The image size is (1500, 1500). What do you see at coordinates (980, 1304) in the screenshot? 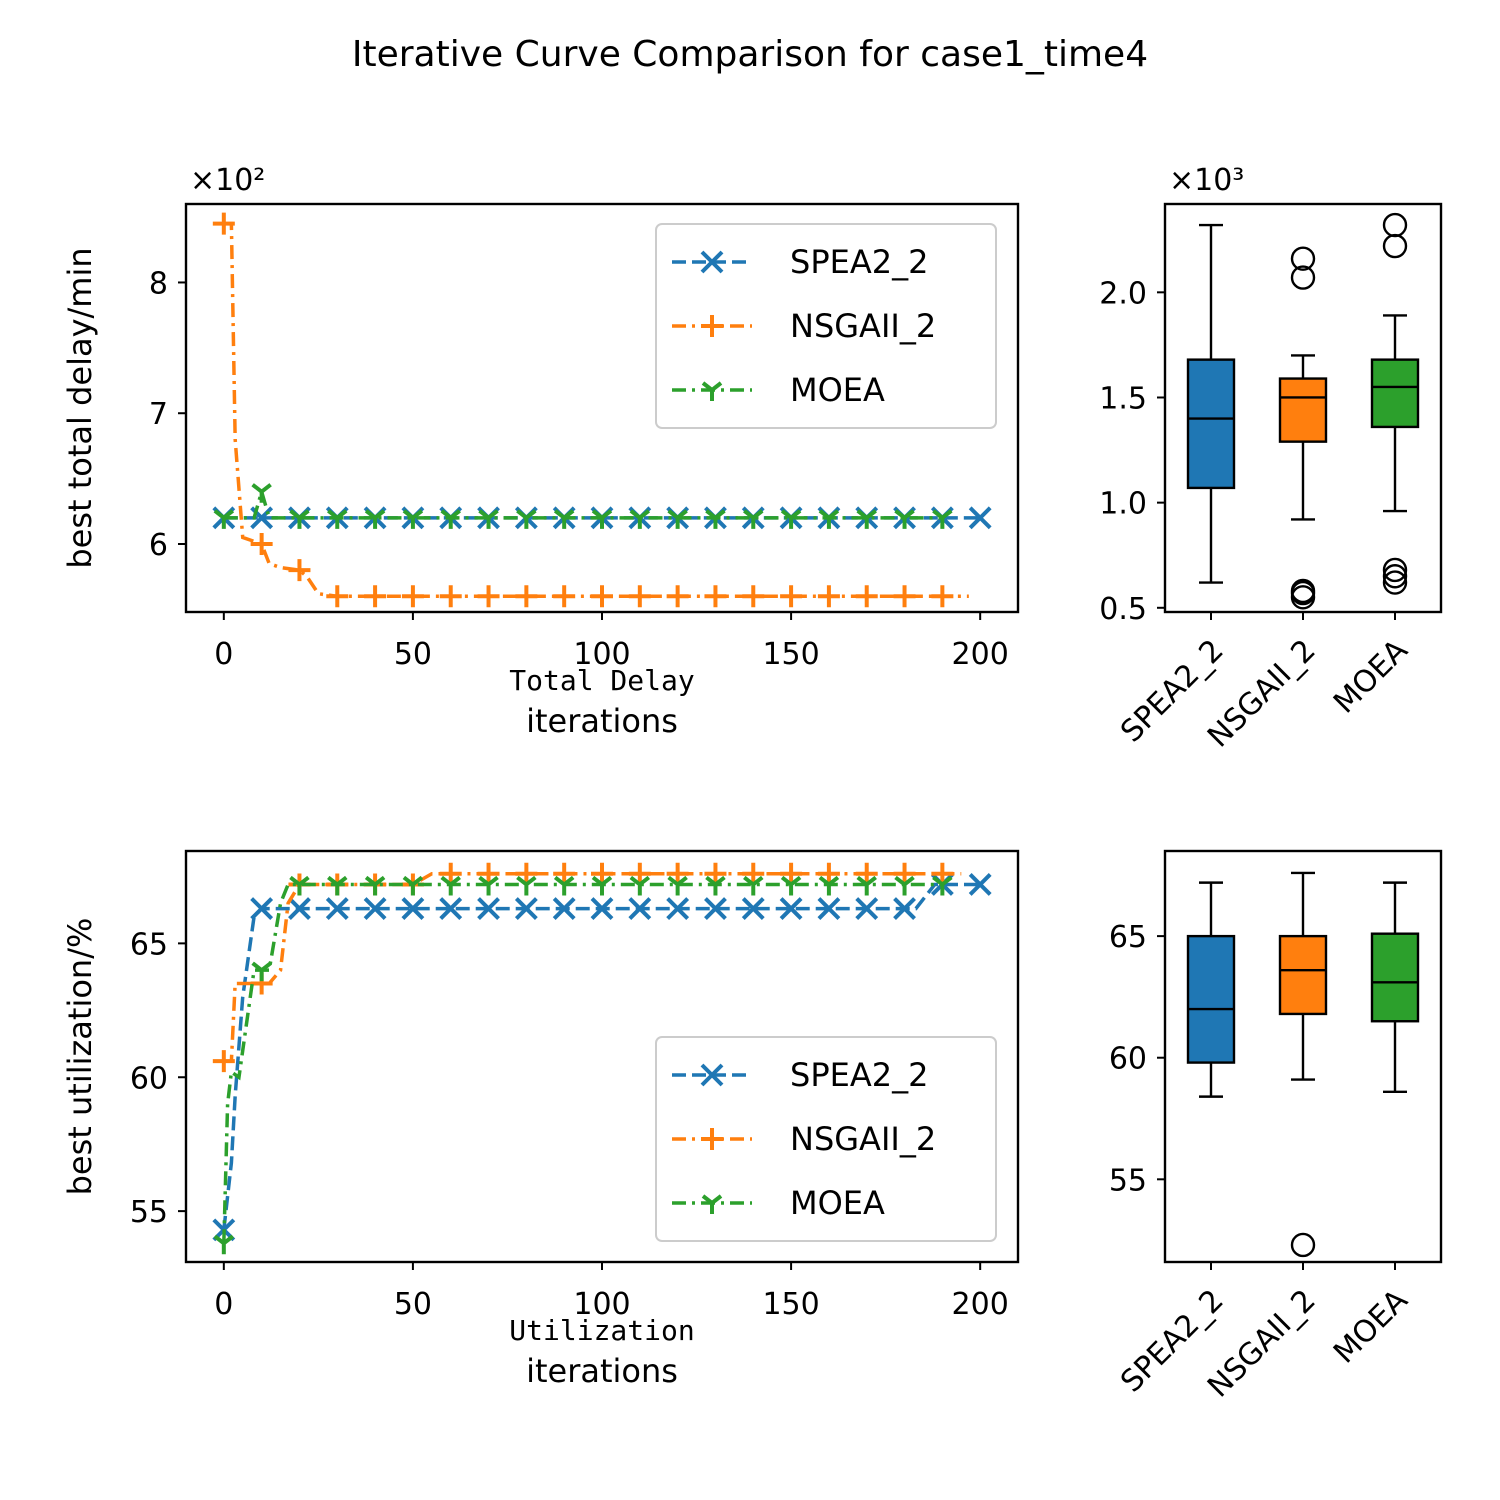
I see `x-tick-label: 200` at bounding box center [980, 1304].